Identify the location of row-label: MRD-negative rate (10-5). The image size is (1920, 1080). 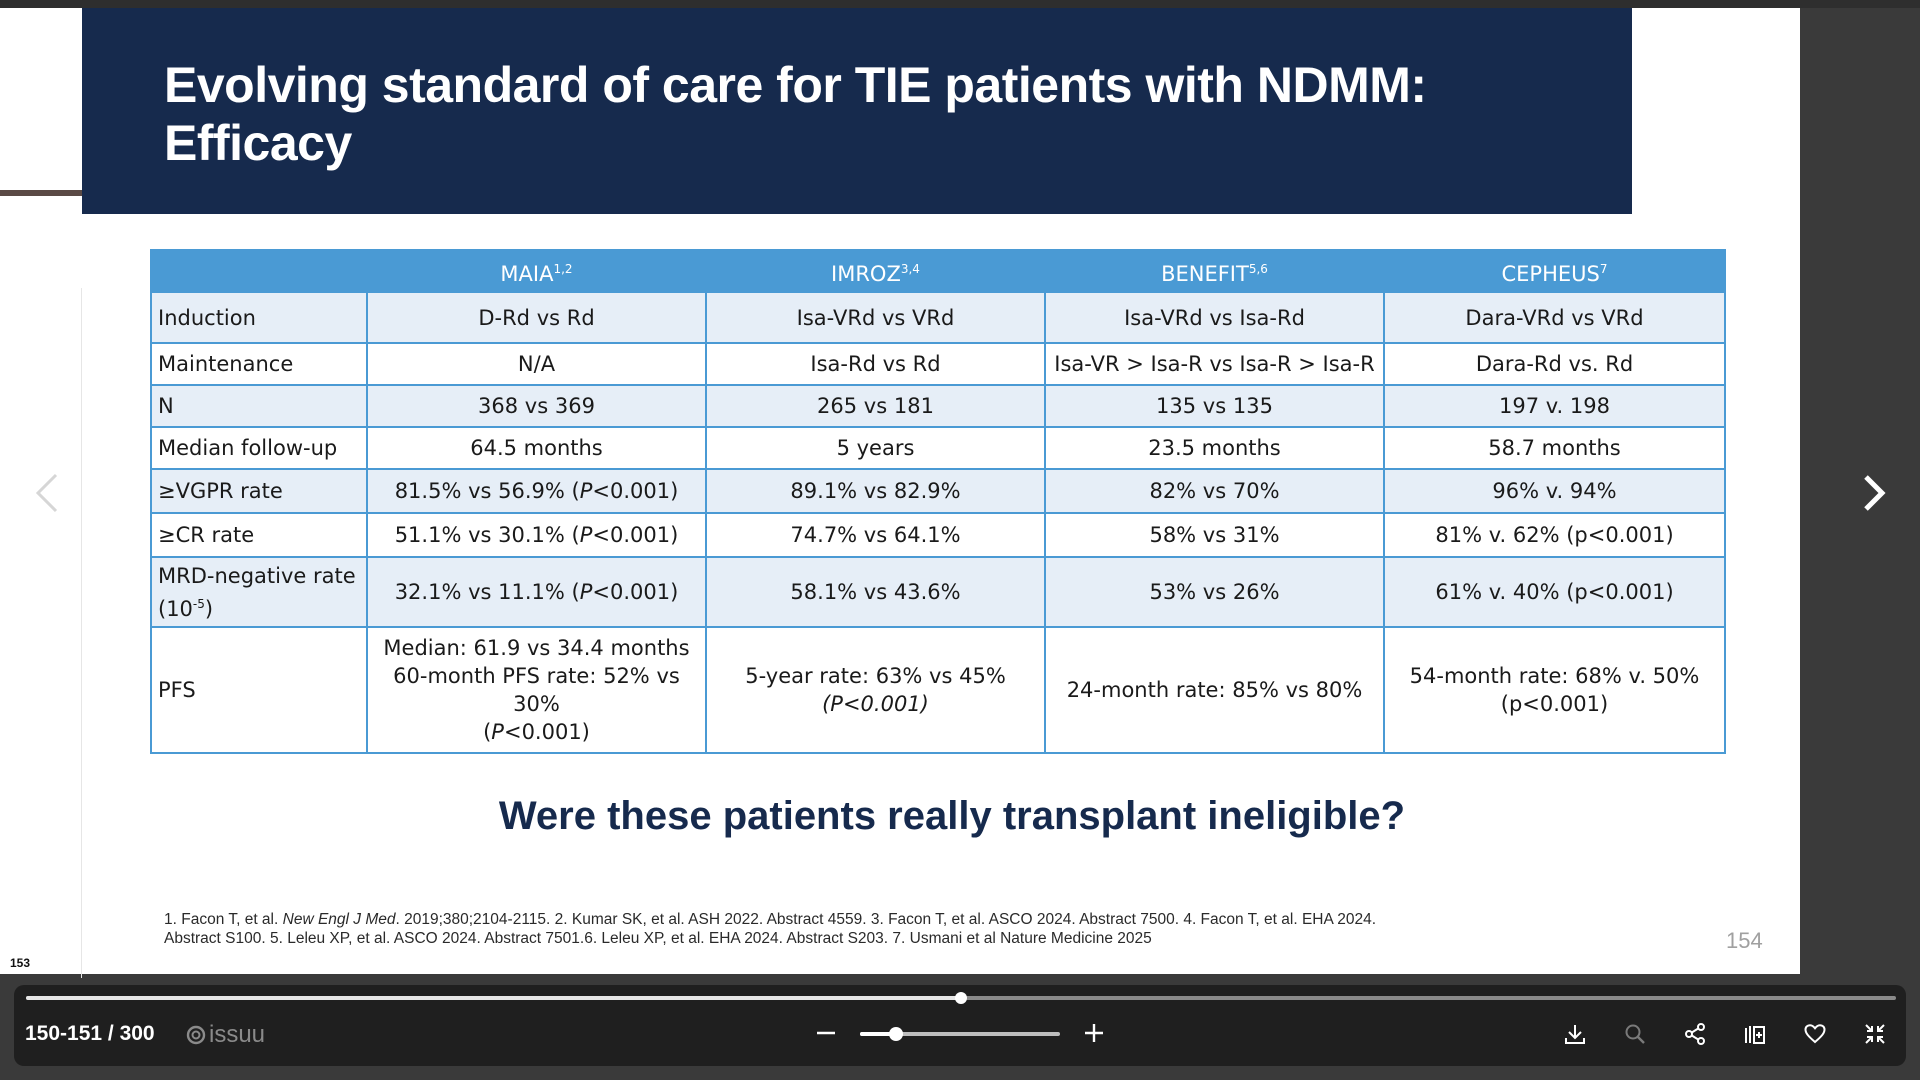
(259, 592).